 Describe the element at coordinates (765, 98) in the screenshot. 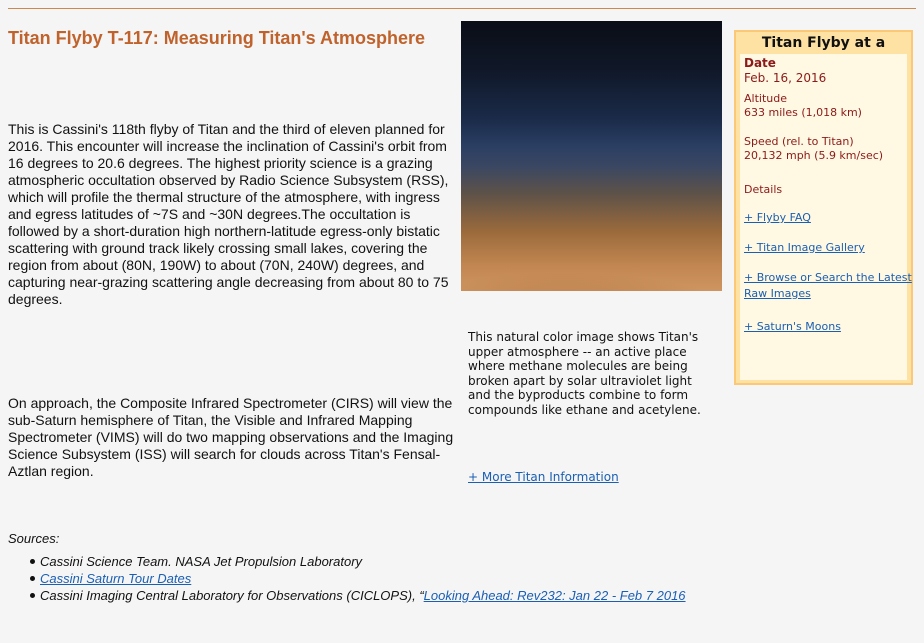

I see `altitude-label: Altitude` at that location.